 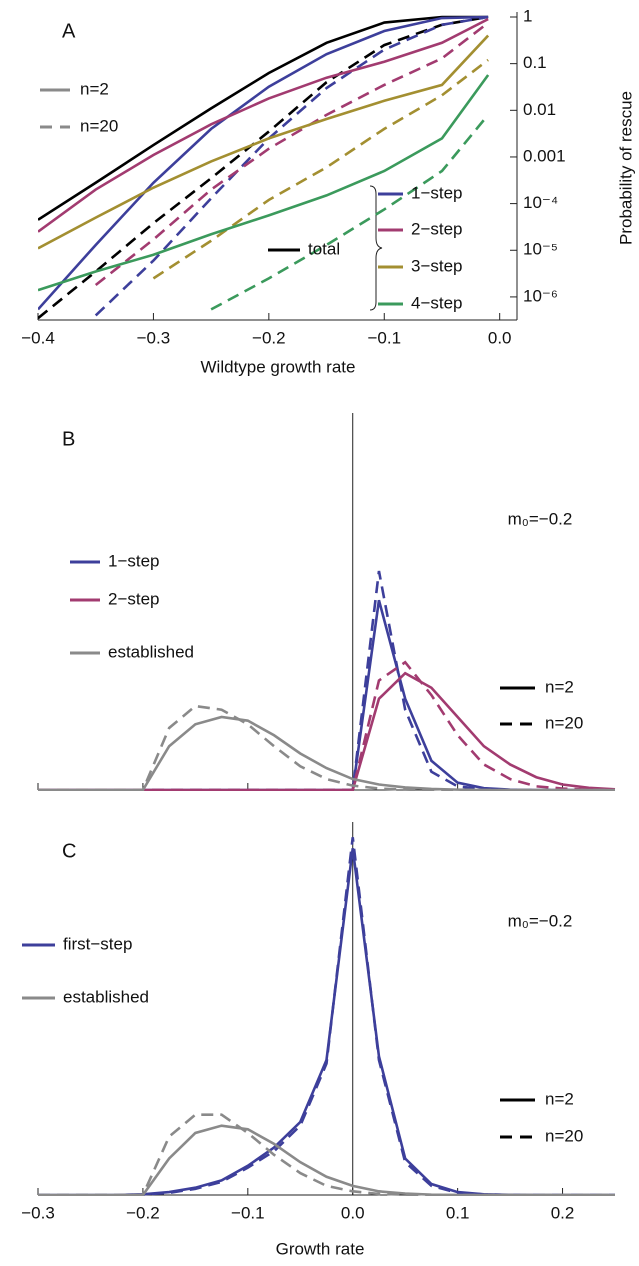 I want to click on y-axis-title: Probability of rescue, so click(x=625, y=168).